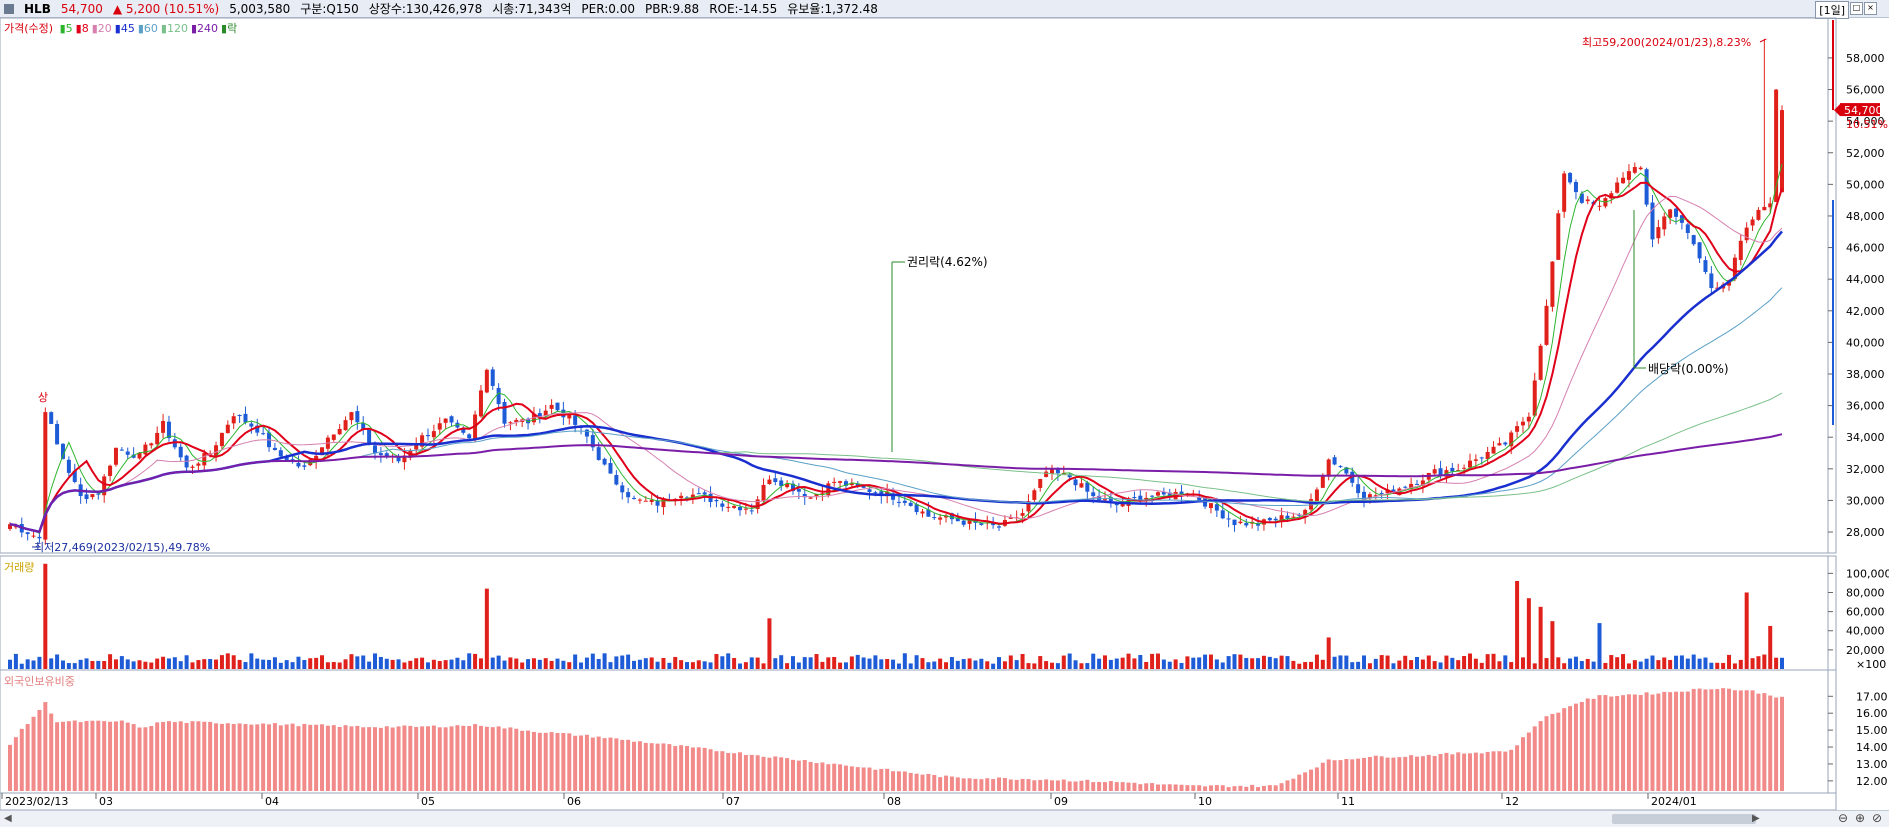 The height and width of the screenshot is (827, 1889). I want to click on scroll-left-icon: ◀, so click(8, 818).